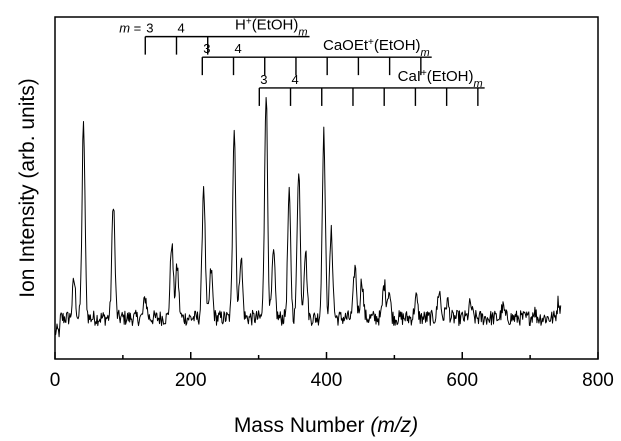  I want to click on m-prefix-label: m =, so click(130, 28).